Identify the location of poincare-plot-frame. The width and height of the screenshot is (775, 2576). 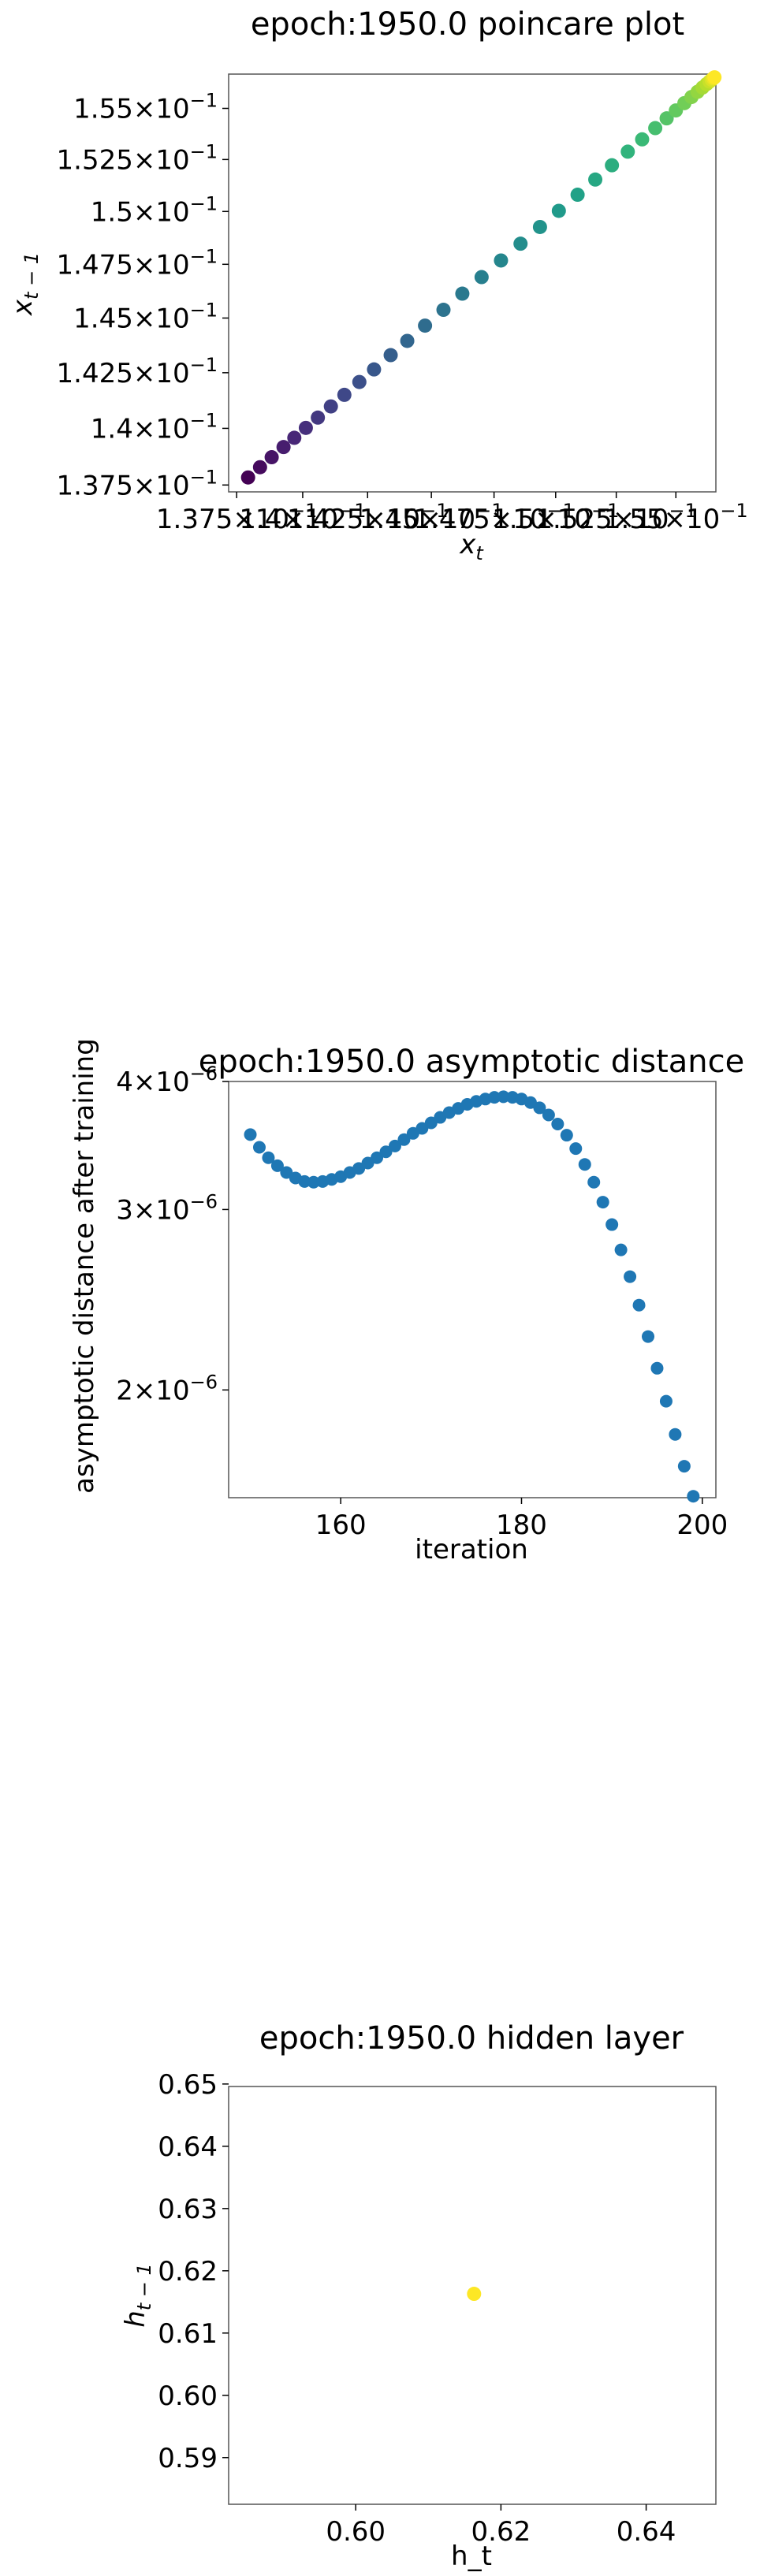
(472, 283).